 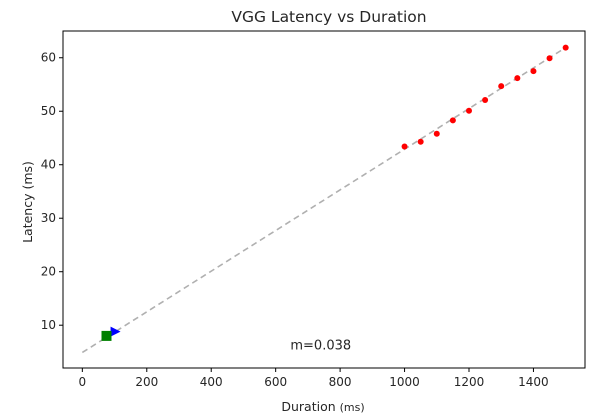 What do you see at coordinates (106, 335) in the screenshot?
I see `square-marker` at bounding box center [106, 335].